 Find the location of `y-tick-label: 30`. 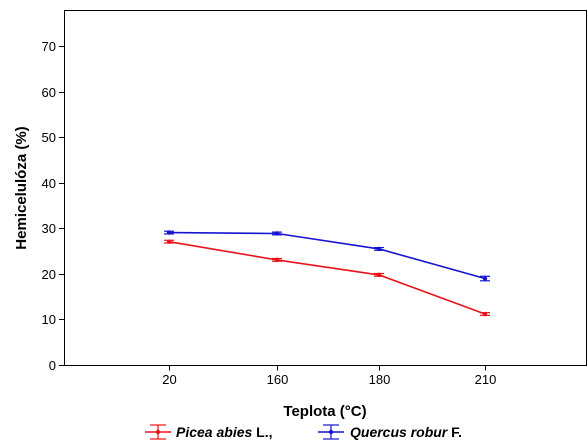

y-tick-label: 30 is located at coordinates (49, 228).